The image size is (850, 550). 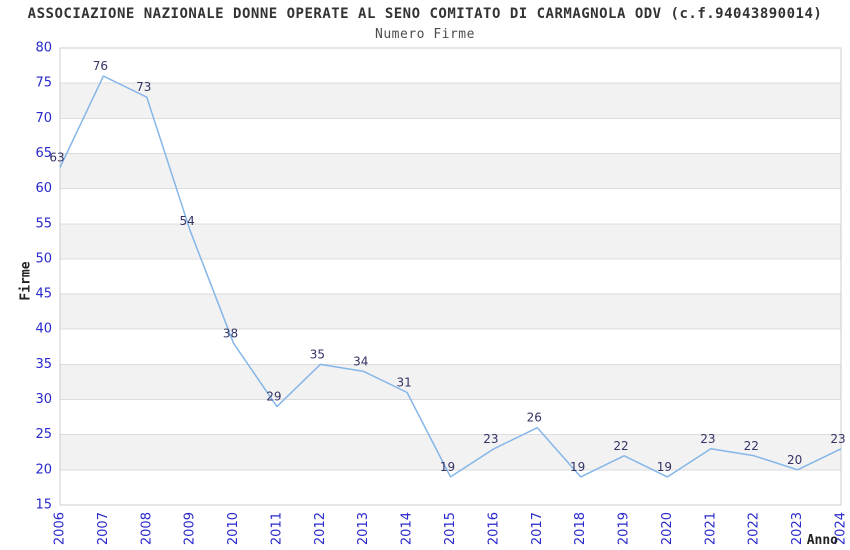 I want to click on y-tick-label: 75, so click(x=43, y=83).